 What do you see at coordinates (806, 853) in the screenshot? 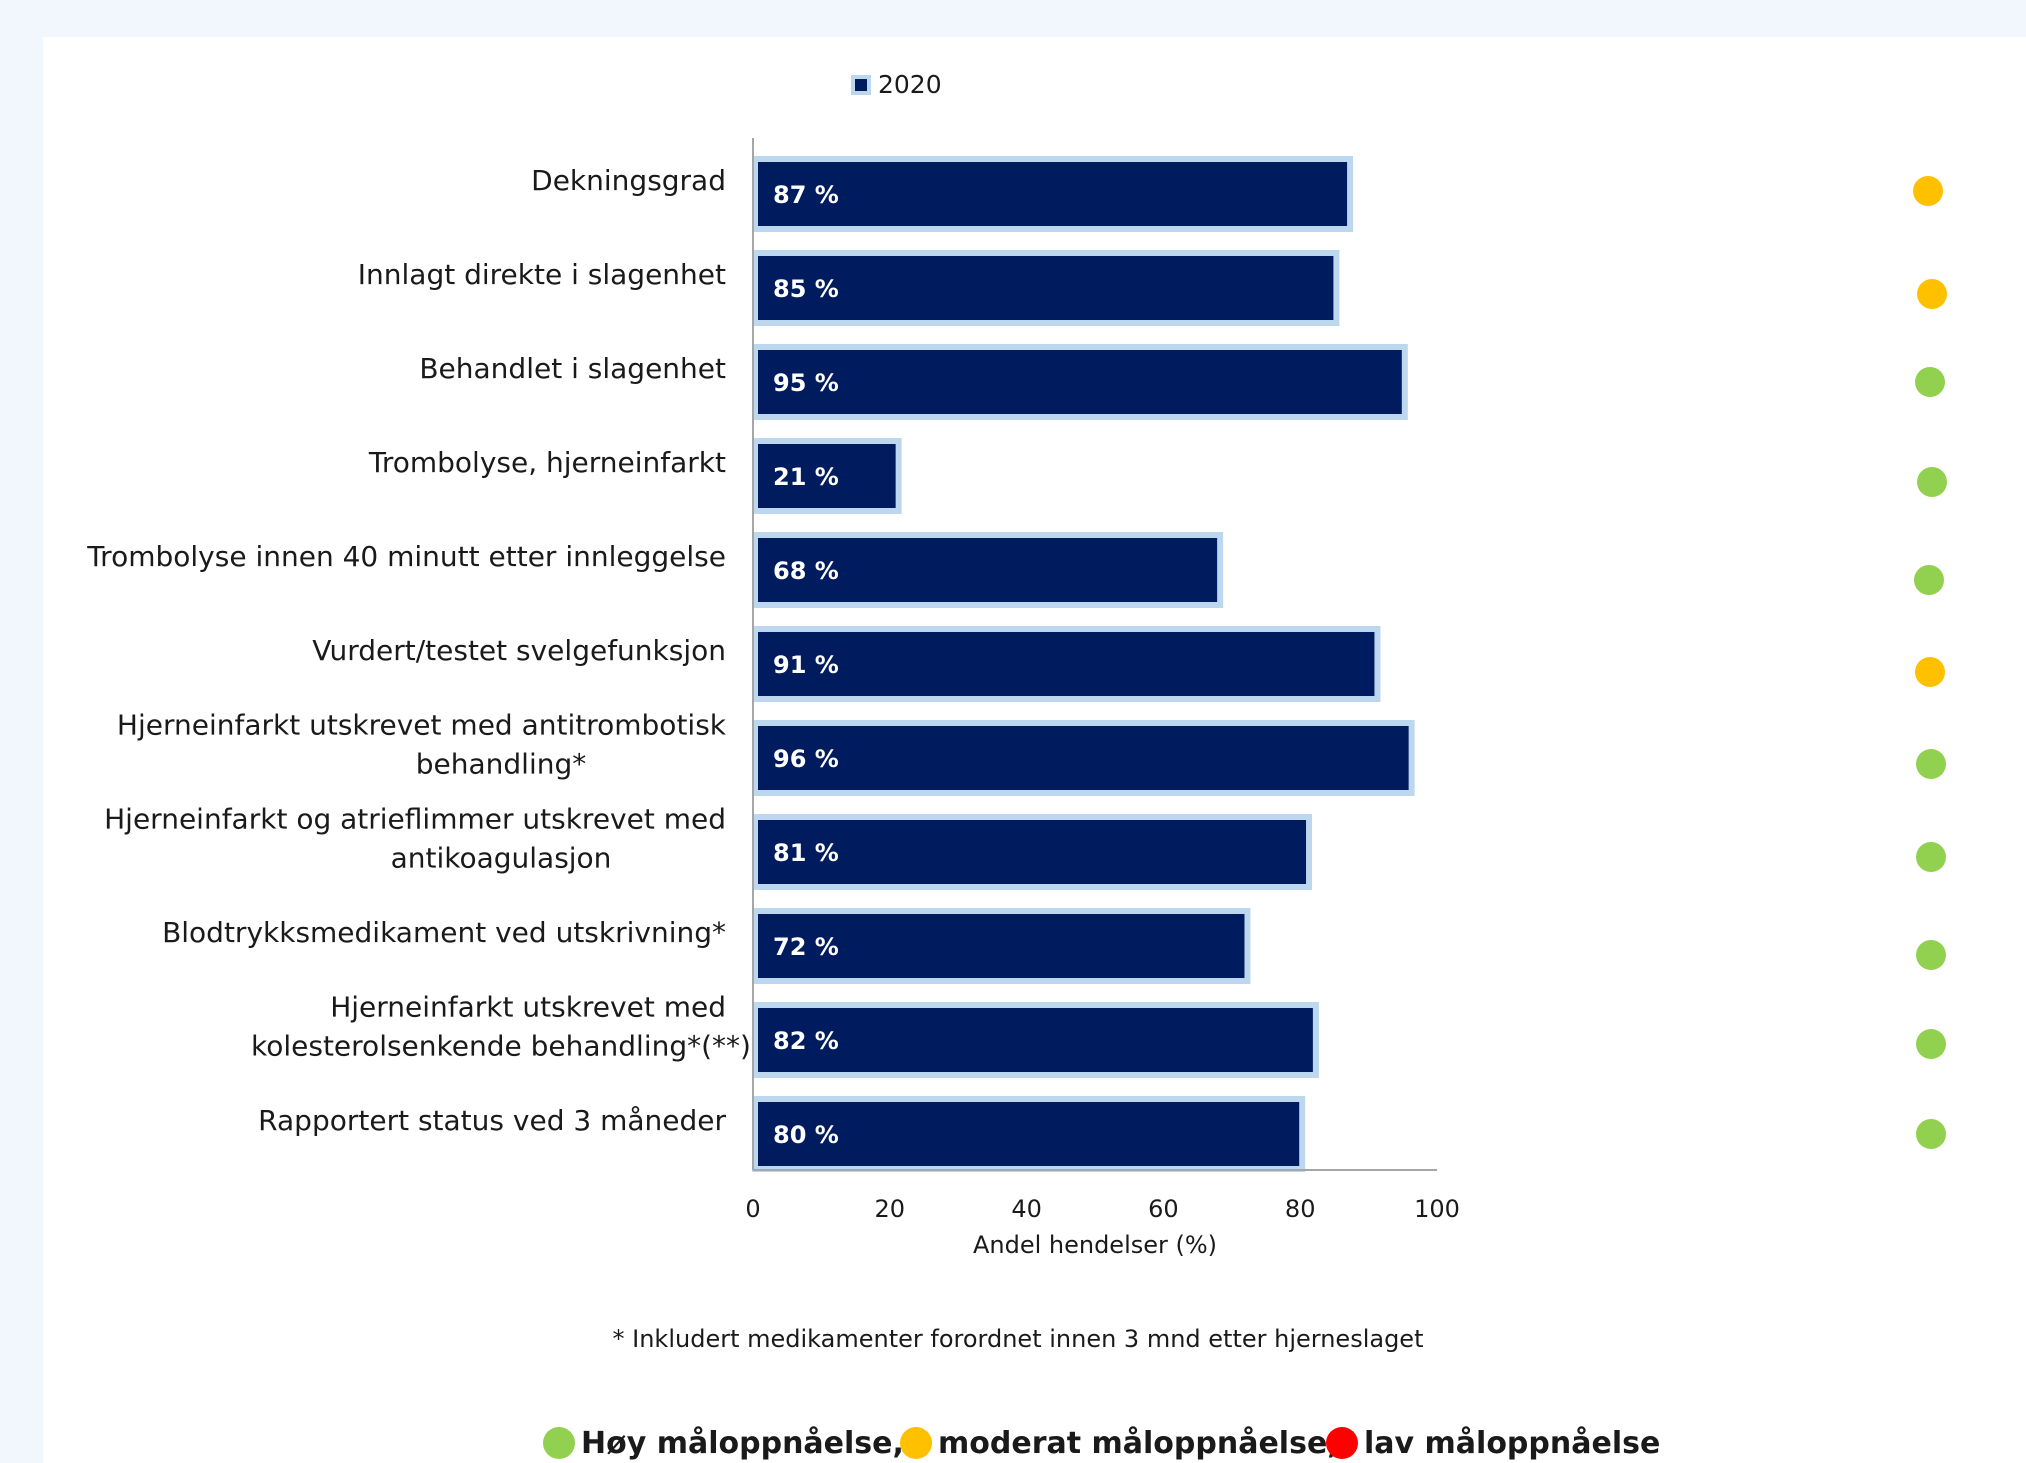
I see `data-label-7: 81 %` at bounding box center [806, 853].